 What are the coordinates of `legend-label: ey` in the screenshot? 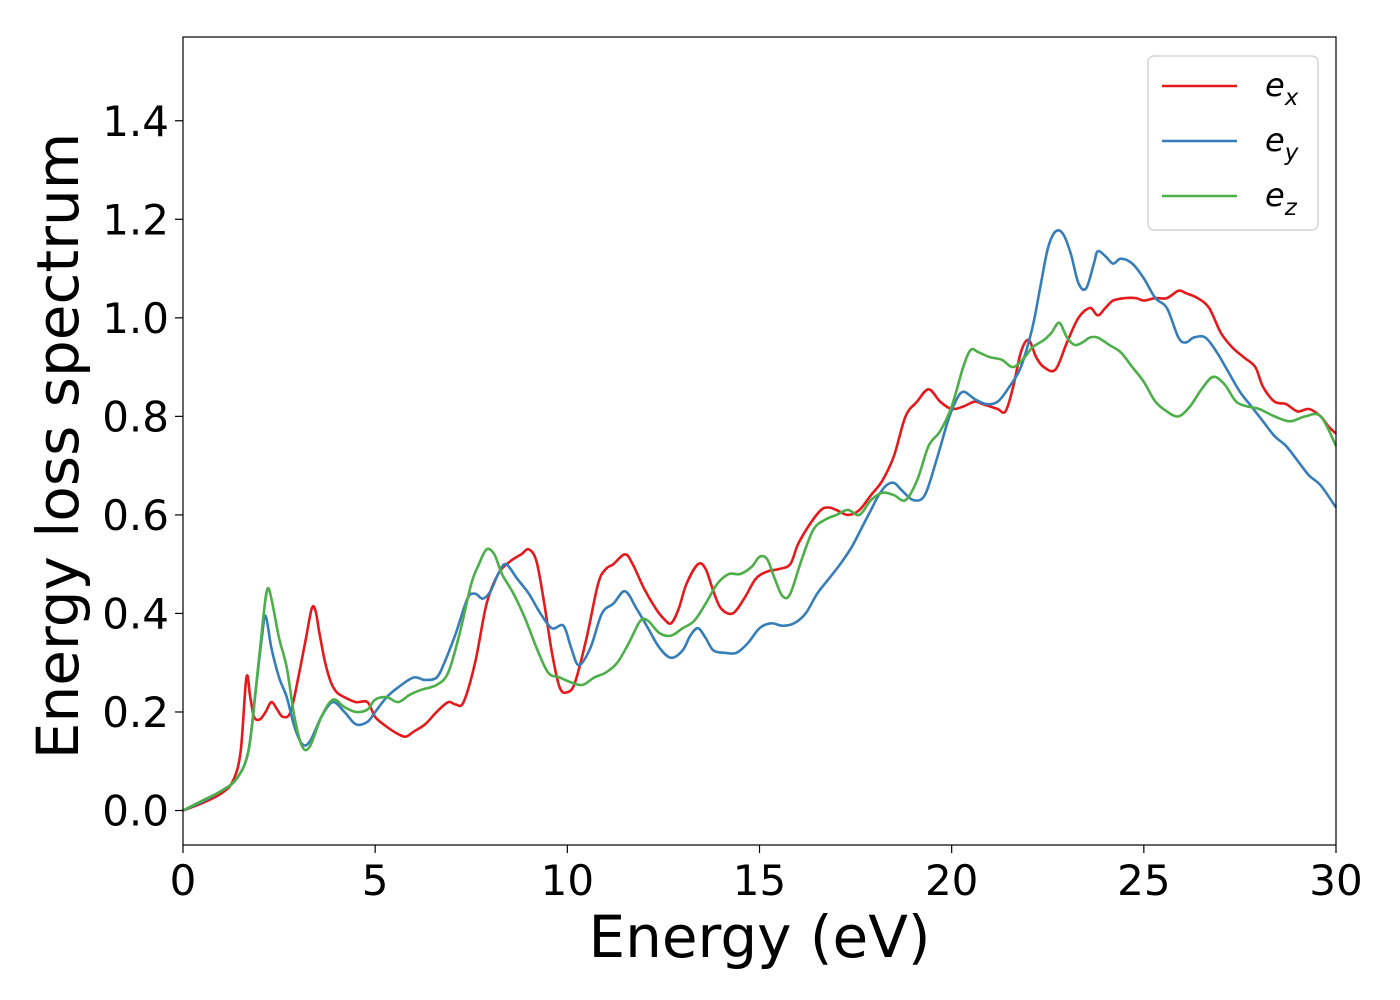 It's located at (1282, 143).